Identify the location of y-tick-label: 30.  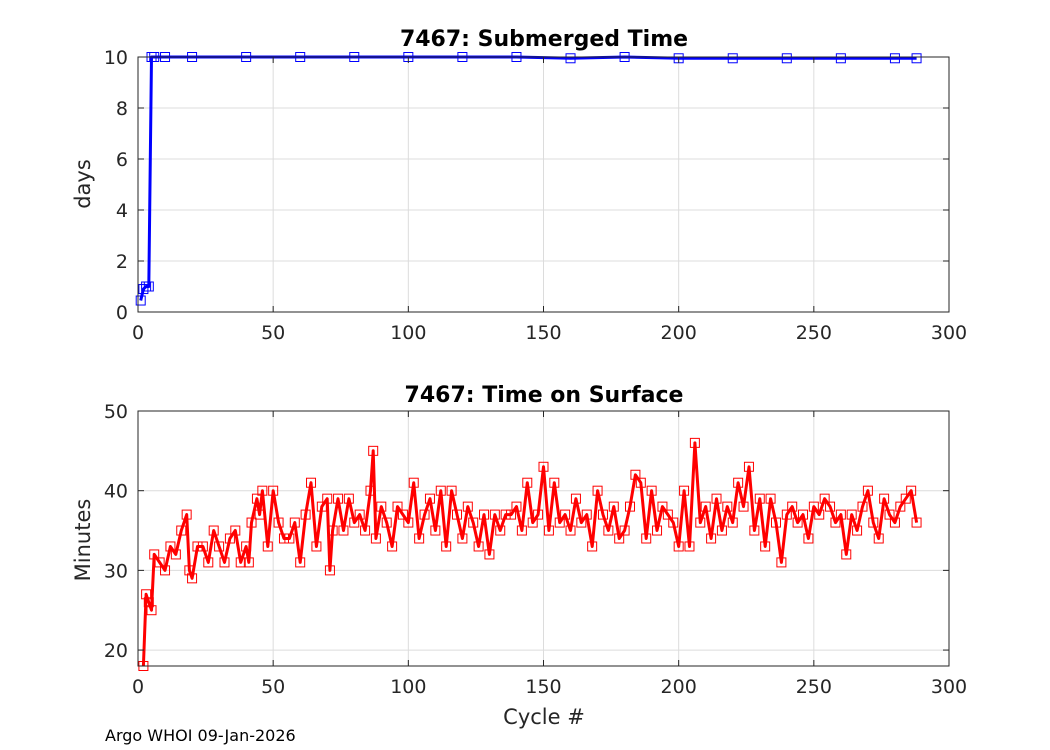
(116, 571).